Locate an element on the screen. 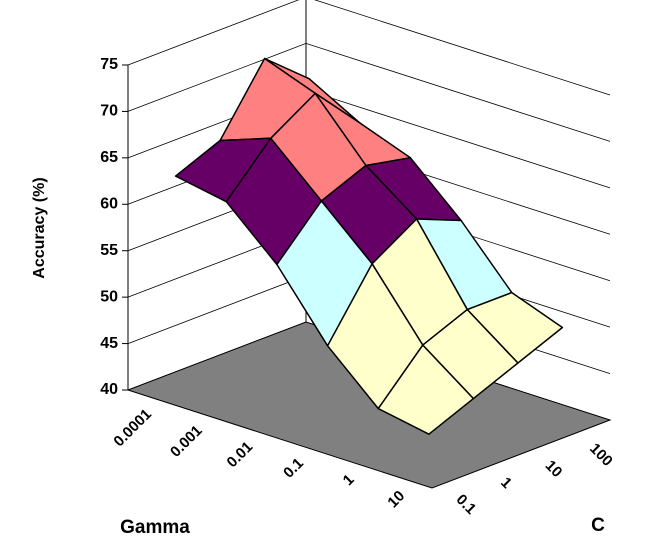 This screenshot has height=548, width=653. z-tick-label: 40 is located at coordinates (109, 389).